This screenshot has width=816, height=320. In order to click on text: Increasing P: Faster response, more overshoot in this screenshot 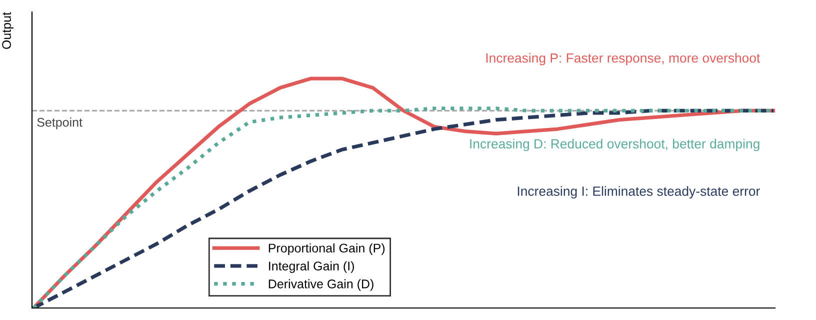, I will do `click(623, 59)`.